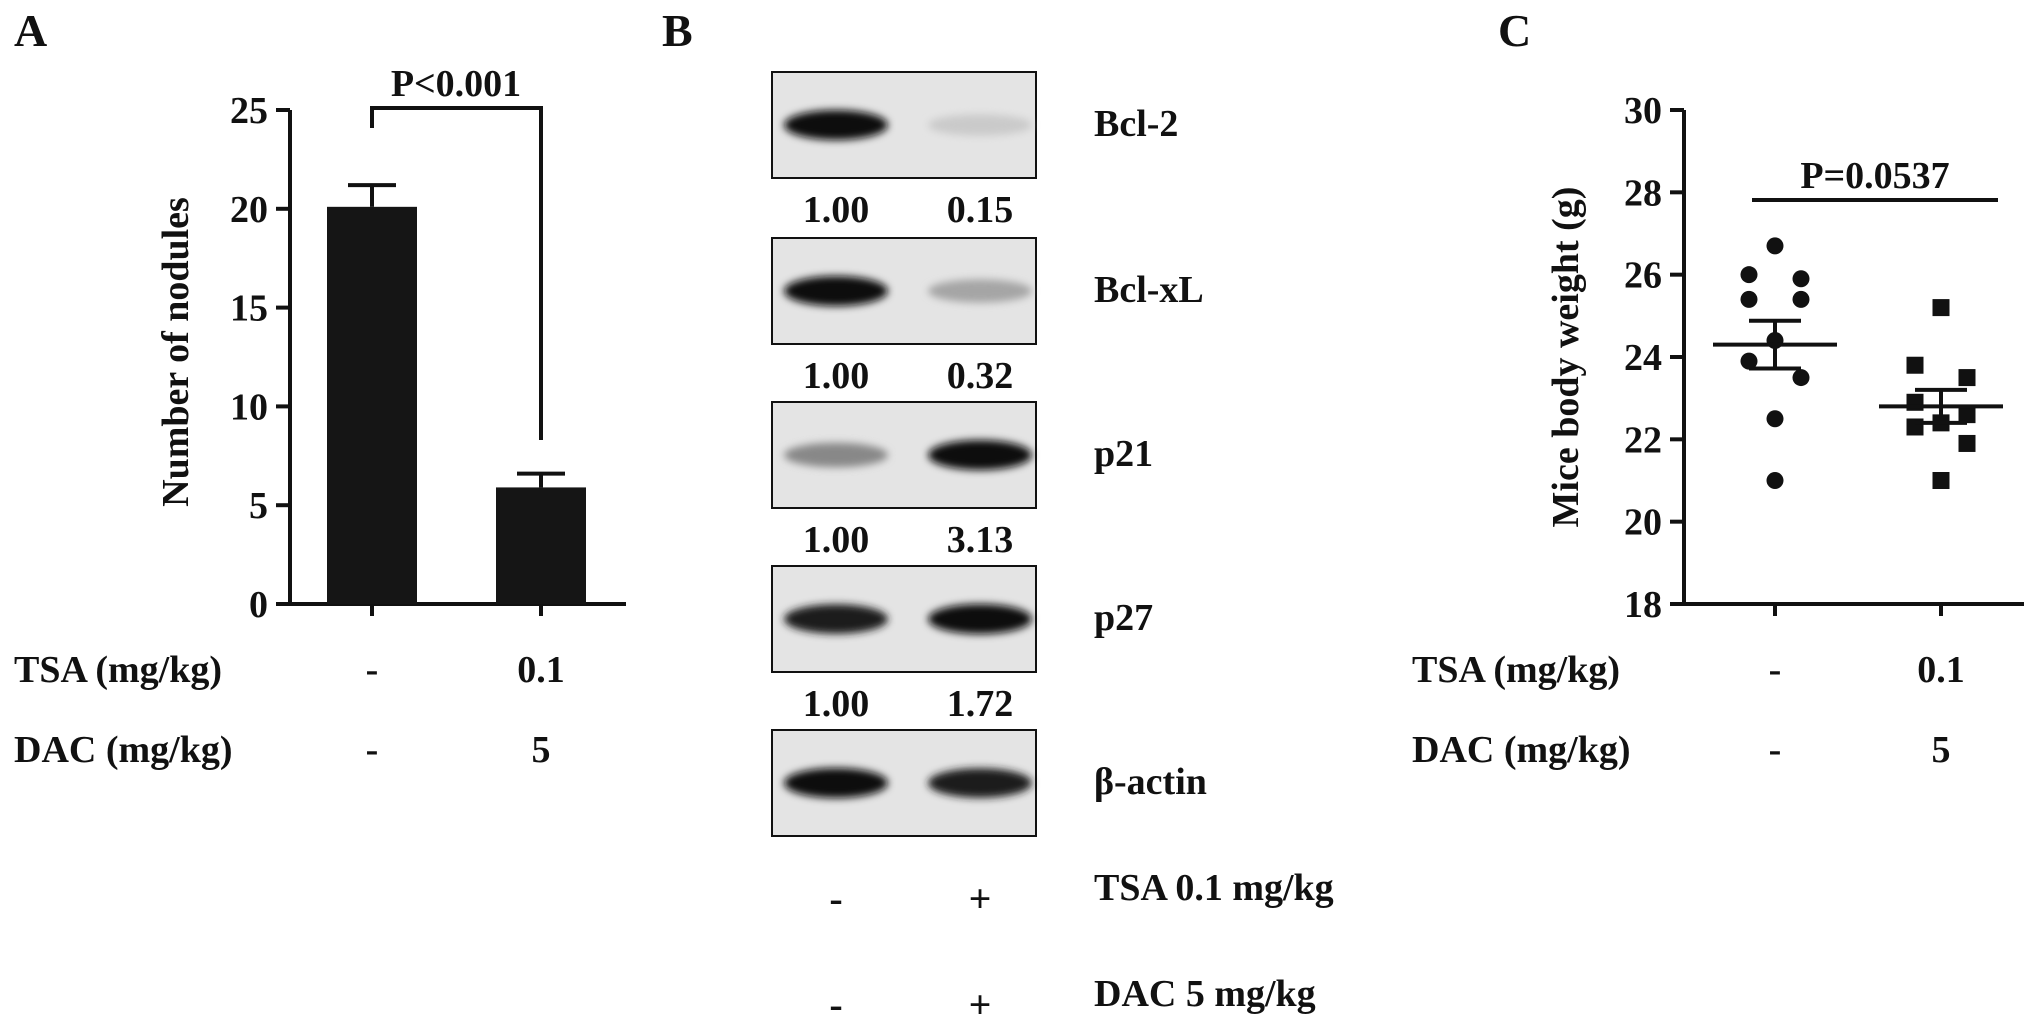 The width and height of the screenshot is (2031, 1032). What do you see at coordinates (1941, 750) in the screenshot?
I see `panel-c-dac-treated: 5` at bounding box center [1941, 750].